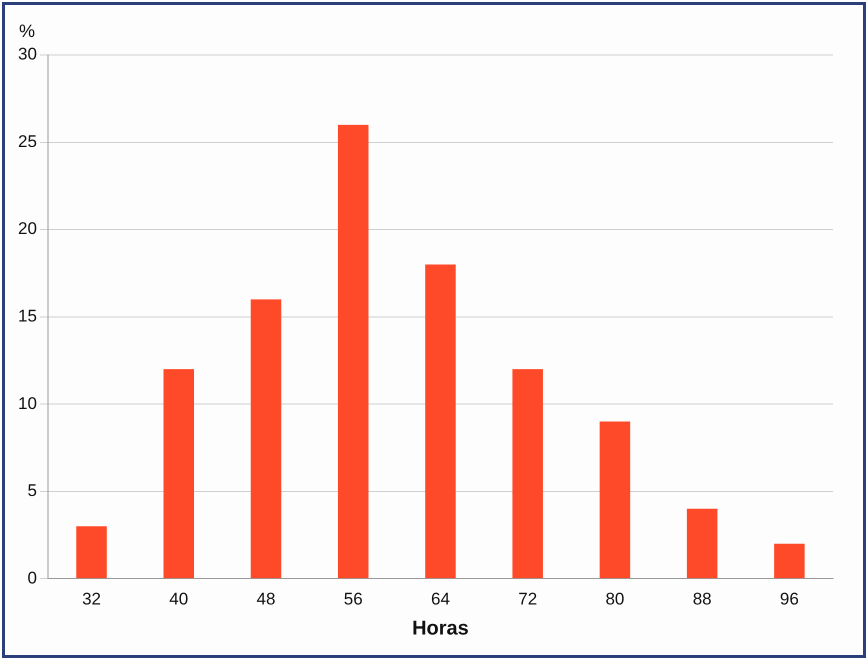 The image size is (868, 660). What do you see at coordinates (789, 598) in the screenshot?
I see `x-tick-label: 96` at bounding box center [789, 598].